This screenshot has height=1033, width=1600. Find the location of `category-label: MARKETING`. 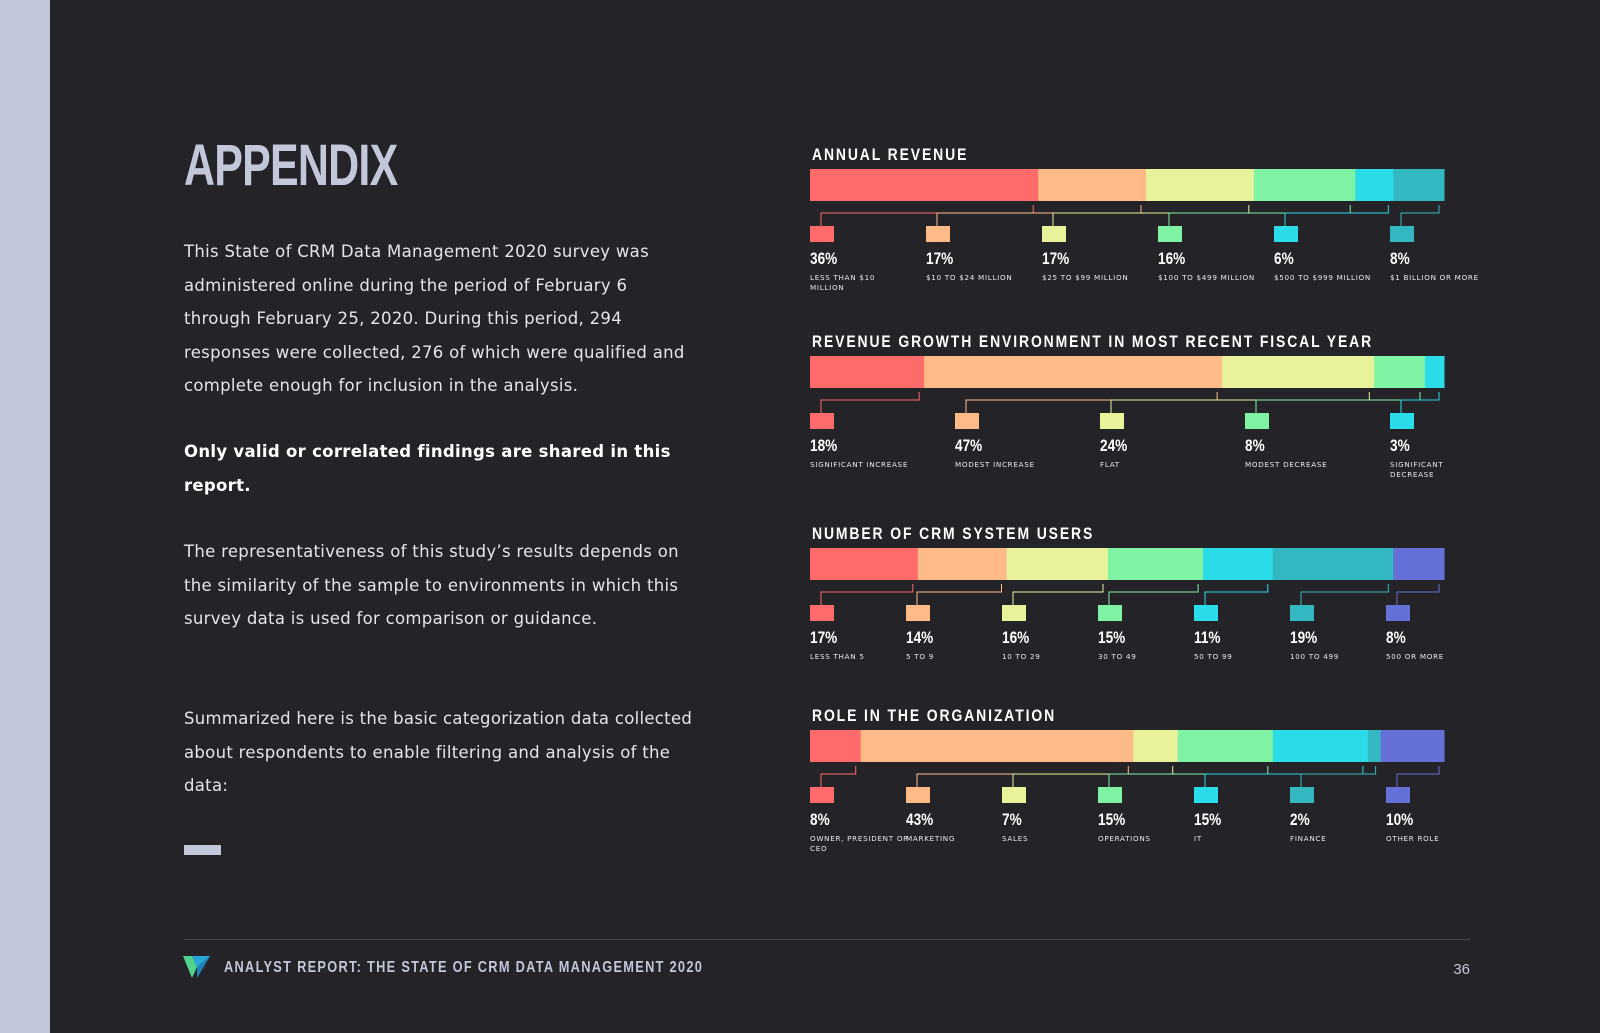

category-label: MARKETING is located at coordinates (931, 838).